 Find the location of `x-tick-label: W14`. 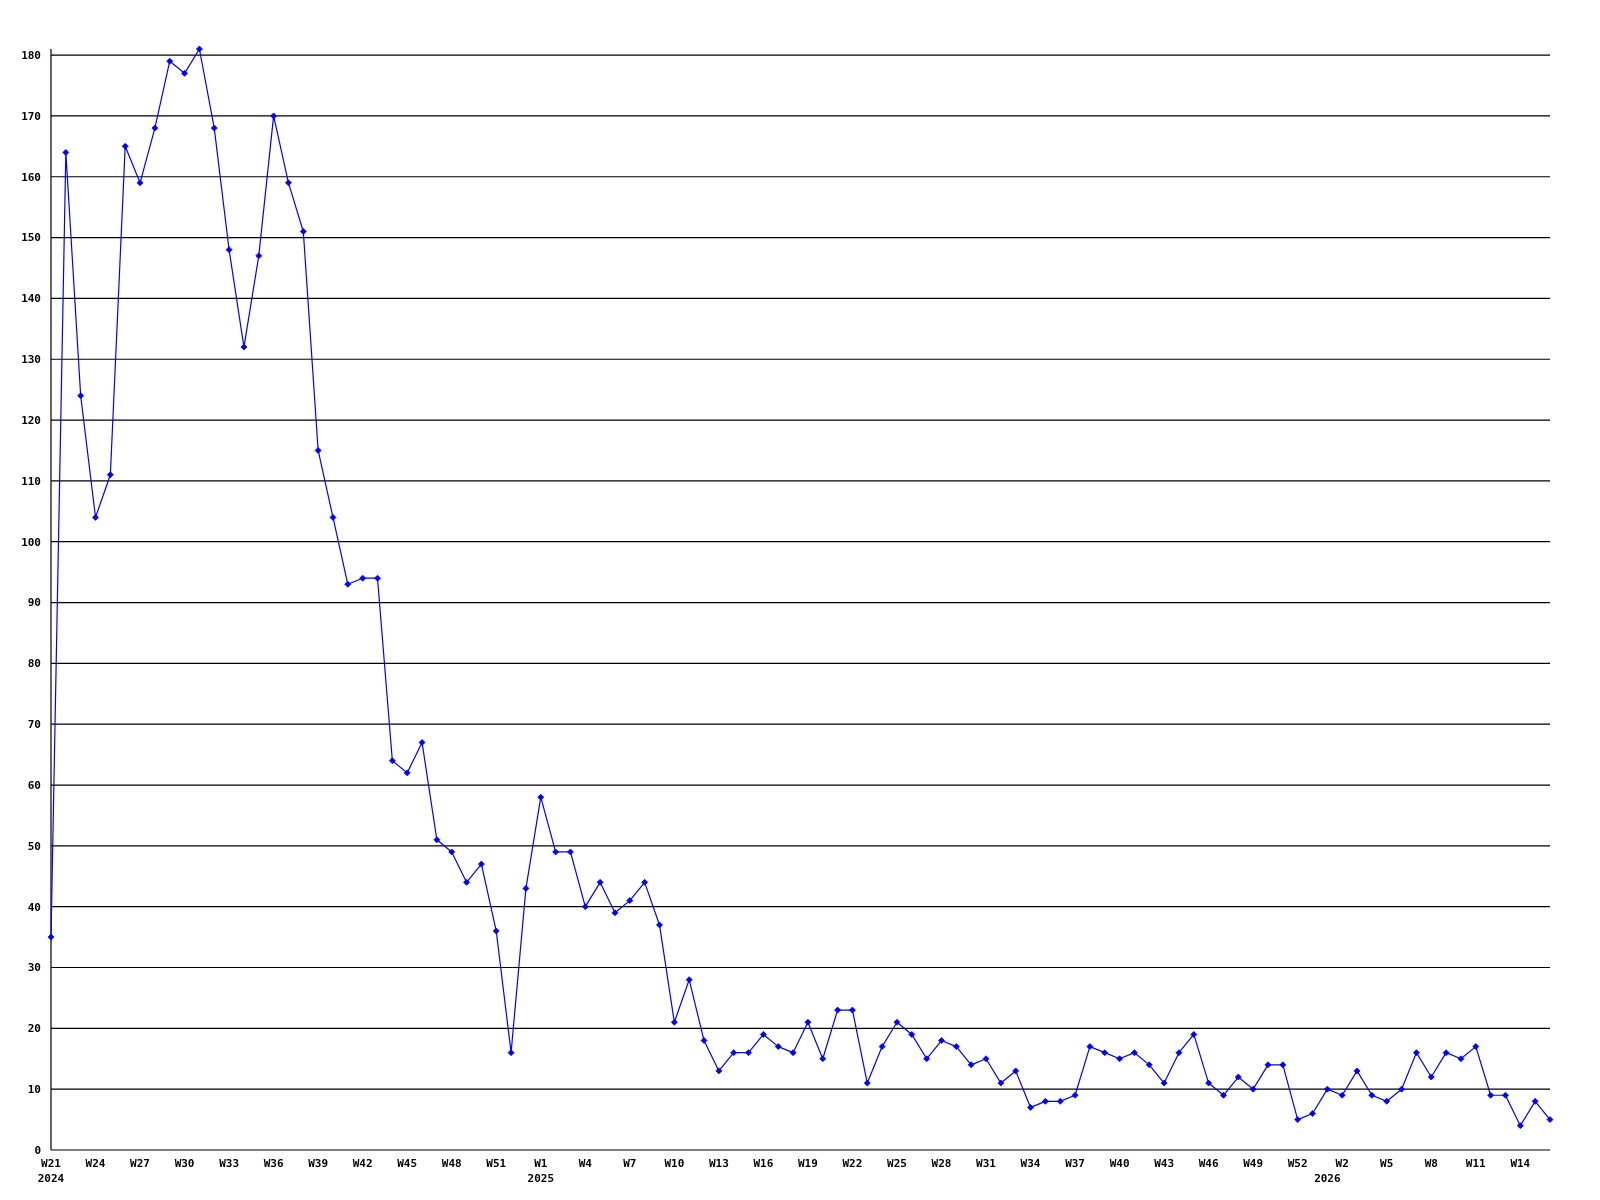

x-tick-label: W14 is located at coordinates (1520, 1163).